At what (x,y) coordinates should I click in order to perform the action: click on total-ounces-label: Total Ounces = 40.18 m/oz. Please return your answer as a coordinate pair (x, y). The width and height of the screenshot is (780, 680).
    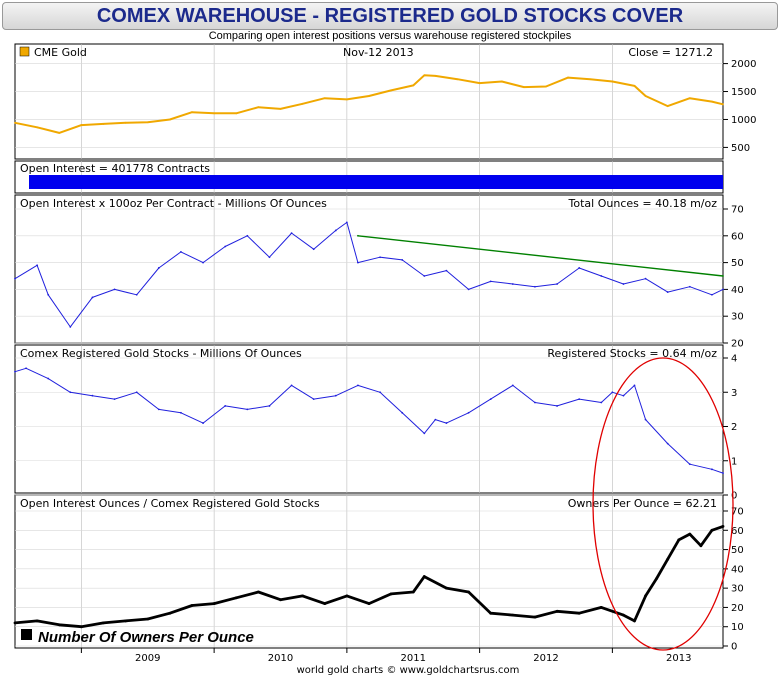
    Looking at the image, I should click on (643, 203).